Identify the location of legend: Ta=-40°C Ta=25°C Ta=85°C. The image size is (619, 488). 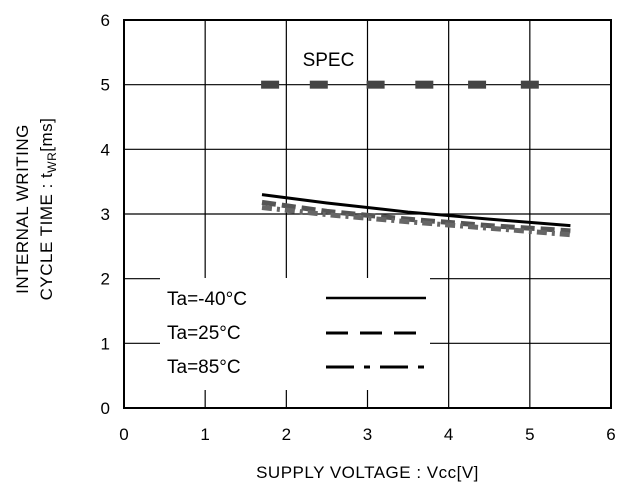
(295, 334).